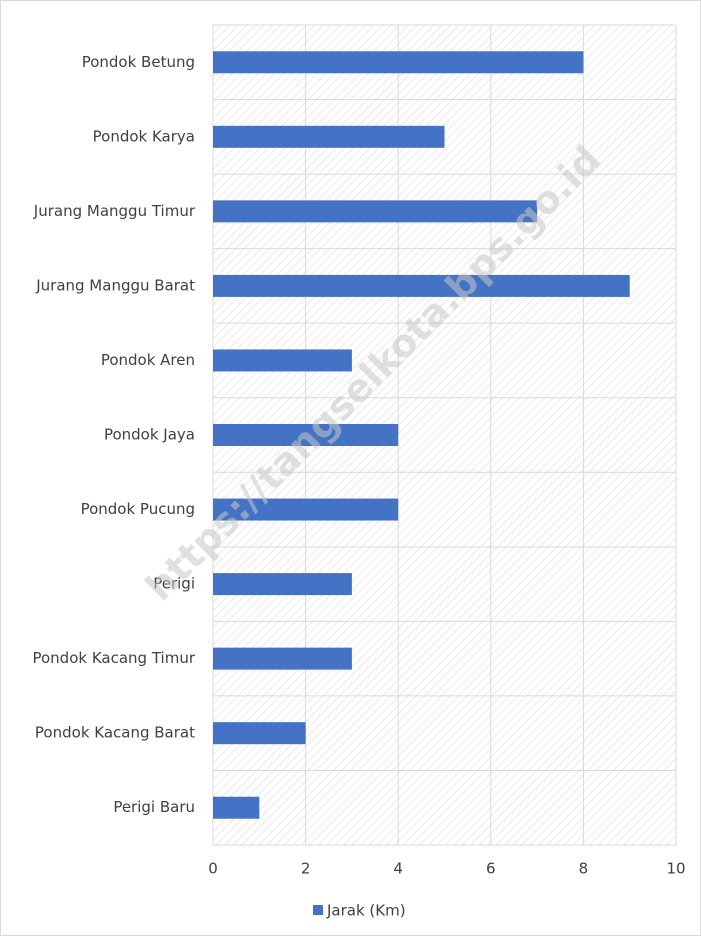 The height and width of the screenshot is (936, 701). I want to click on x-tick-label: 8, so click(584, 869).